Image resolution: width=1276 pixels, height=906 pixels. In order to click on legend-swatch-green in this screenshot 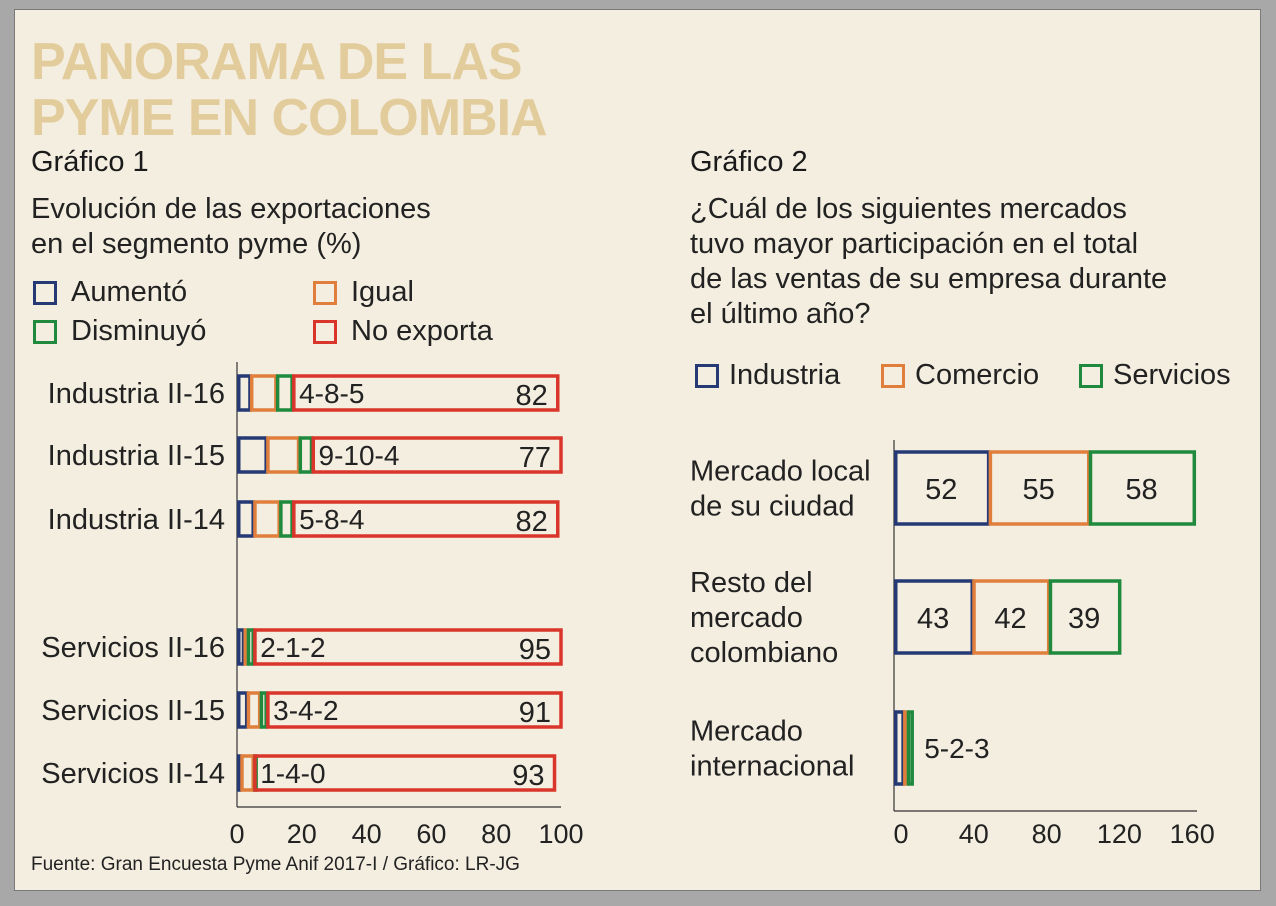, I will do `click(45, 331)`.